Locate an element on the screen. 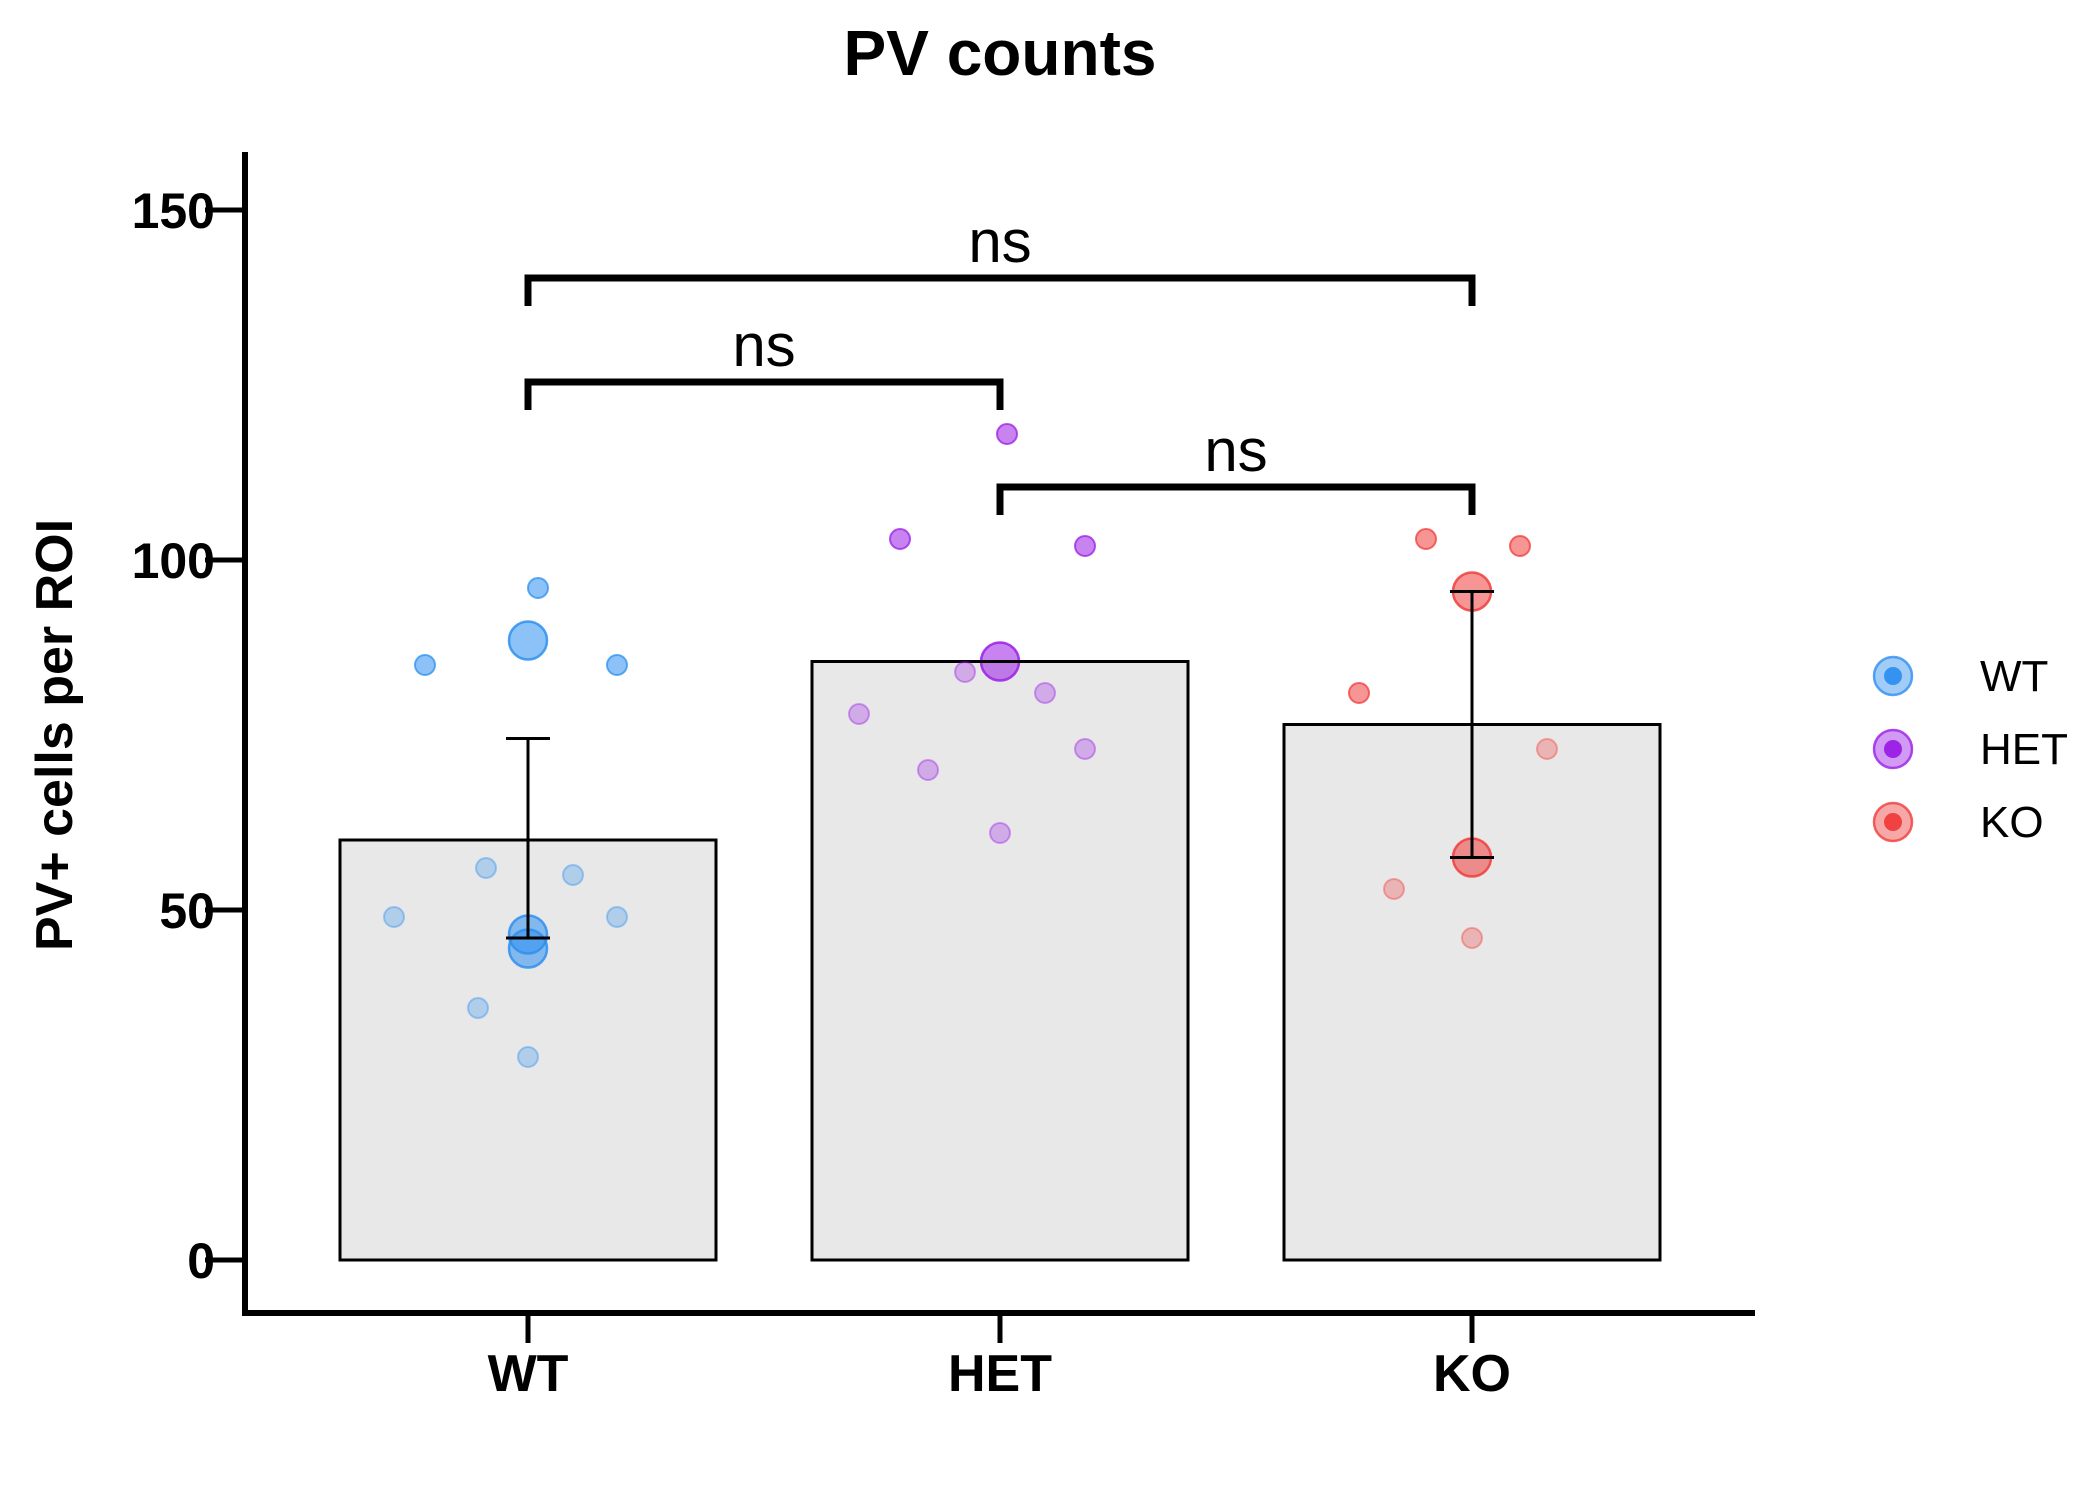  legend-label: WT is located at coordinates (2014, 676).